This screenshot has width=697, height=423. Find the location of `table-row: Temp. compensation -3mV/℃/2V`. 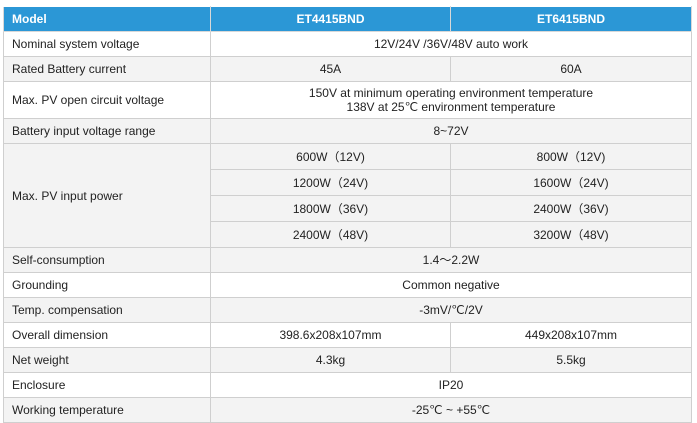

table-row: Temp. compensation -3mV/℃/2V is located at coordinates (347, 310).